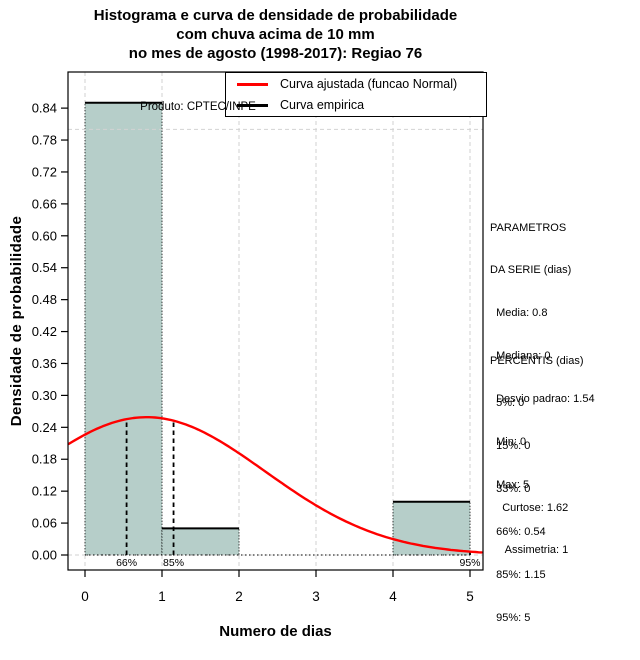 This screenshot has width=640, height=660. Describe the element at coordinates (520, 356) in the screenshot. I see `panel-line: Mediana: 0` at that location.